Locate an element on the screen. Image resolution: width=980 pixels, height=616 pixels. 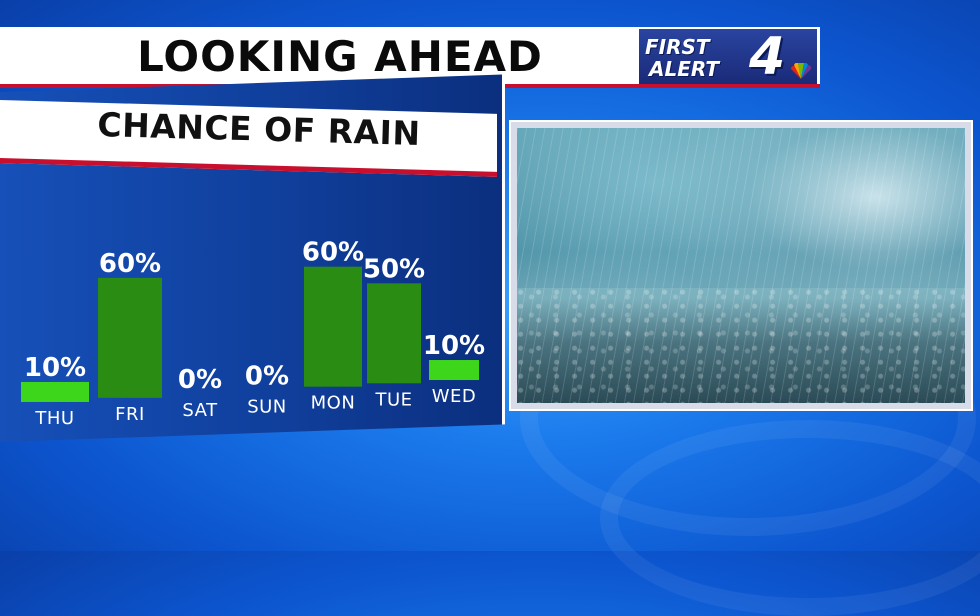
bar-mon is located at coordinates (333, 326).